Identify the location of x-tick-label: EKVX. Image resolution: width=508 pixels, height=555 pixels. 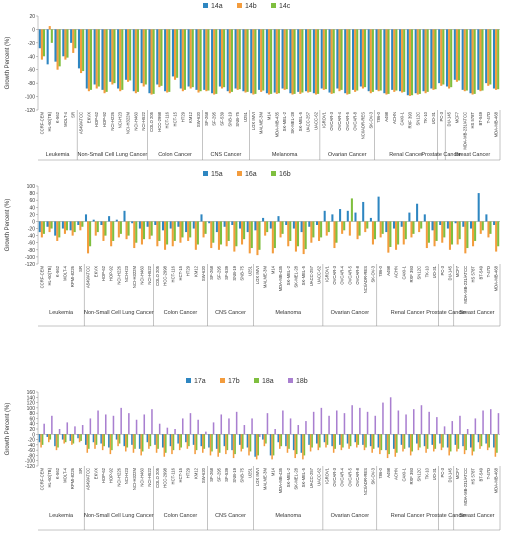
(95, 473).